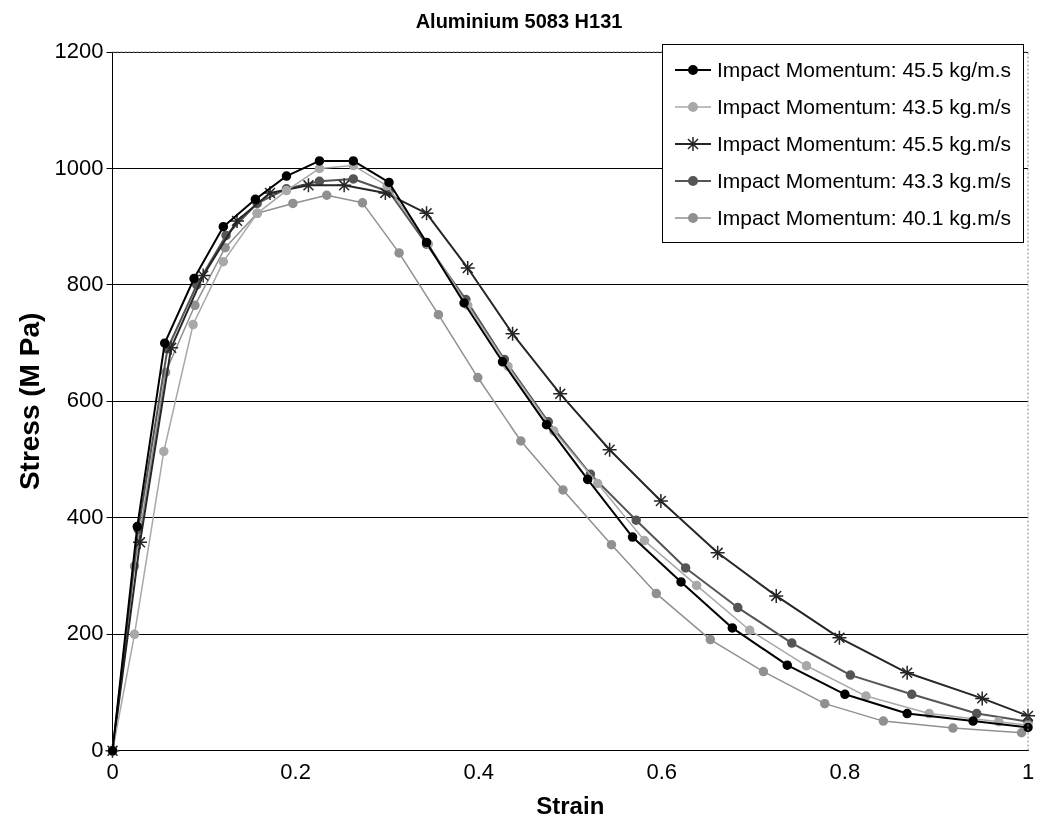  What do you see at coordinates (662, 772) in the screenshot?
I see `x-tick-label: 0.6` at bounding box center [662, 772].